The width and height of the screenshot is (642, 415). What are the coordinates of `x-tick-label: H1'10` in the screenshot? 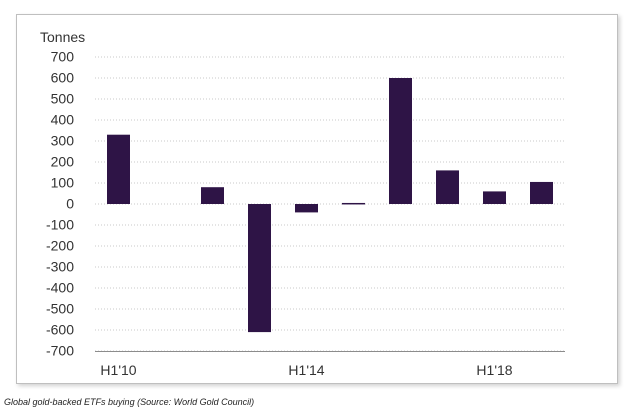 It's located at (118, 370).